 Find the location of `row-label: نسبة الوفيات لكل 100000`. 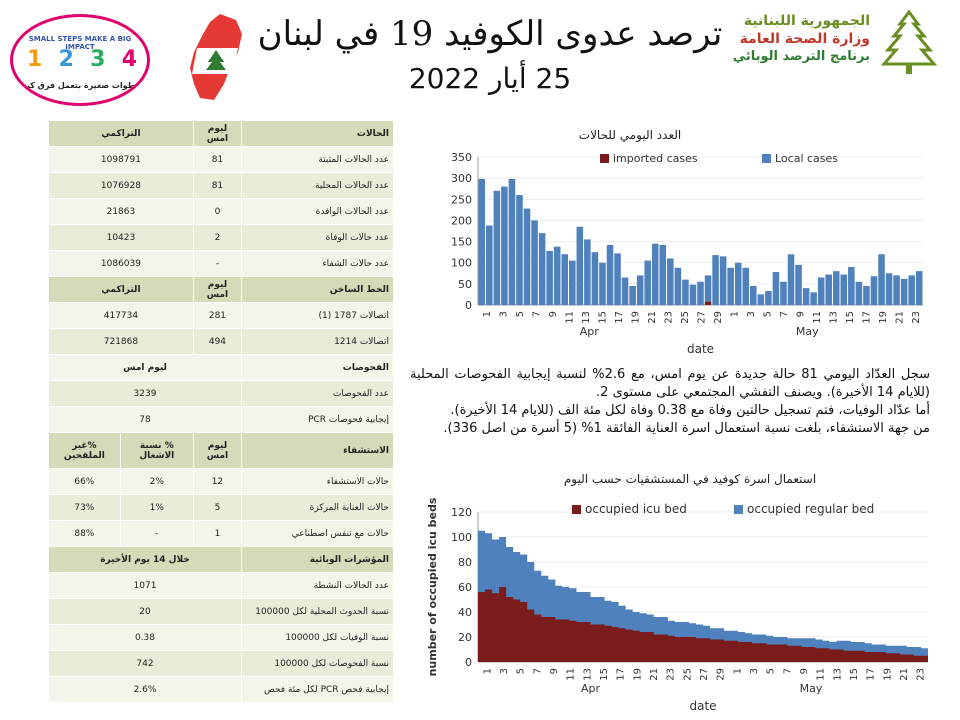

row-label: نسبة الوفيات لكل 100000 is located at coordinates (317, 637).